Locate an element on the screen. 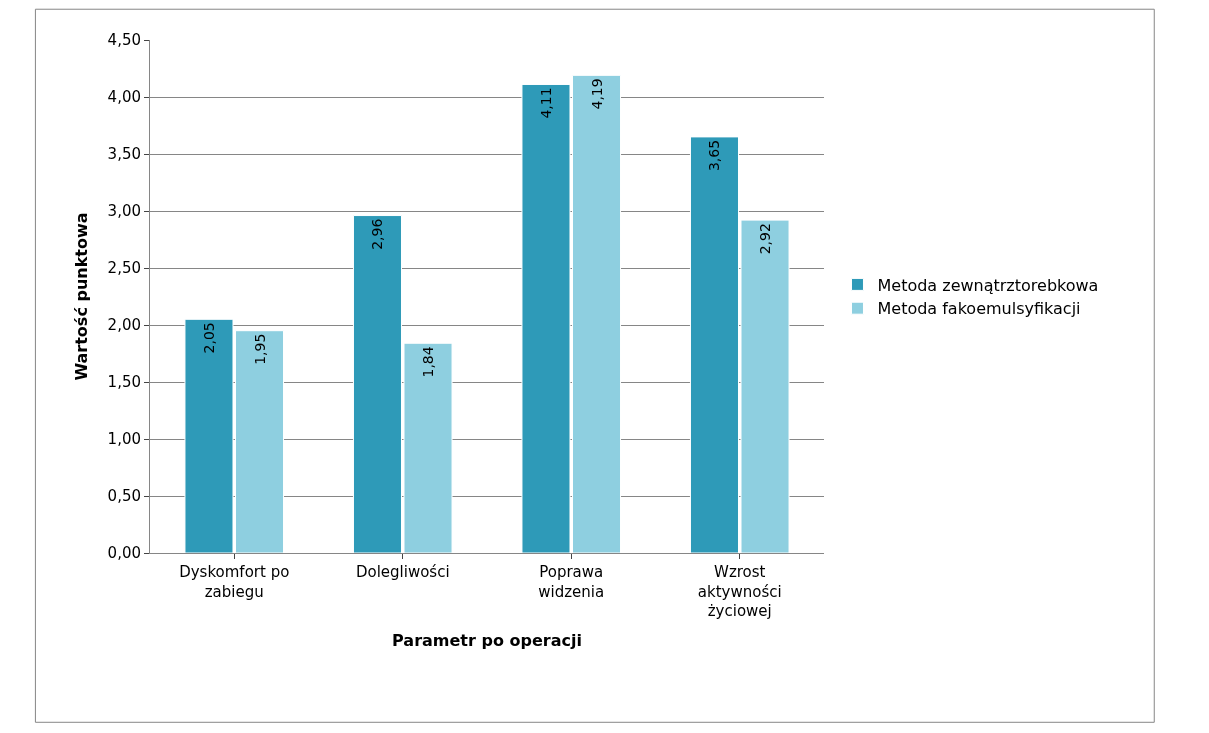 Image resolution: width=1209 pixels, height=733 pixels. y-tick-label: 4,50 is located at coordinates (124, 40).